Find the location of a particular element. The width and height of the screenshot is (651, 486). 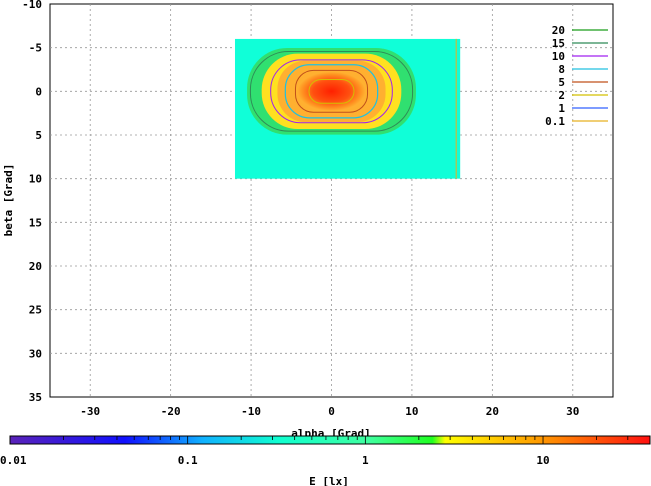

legend-label: 5 is located at coordinates (561, 82).